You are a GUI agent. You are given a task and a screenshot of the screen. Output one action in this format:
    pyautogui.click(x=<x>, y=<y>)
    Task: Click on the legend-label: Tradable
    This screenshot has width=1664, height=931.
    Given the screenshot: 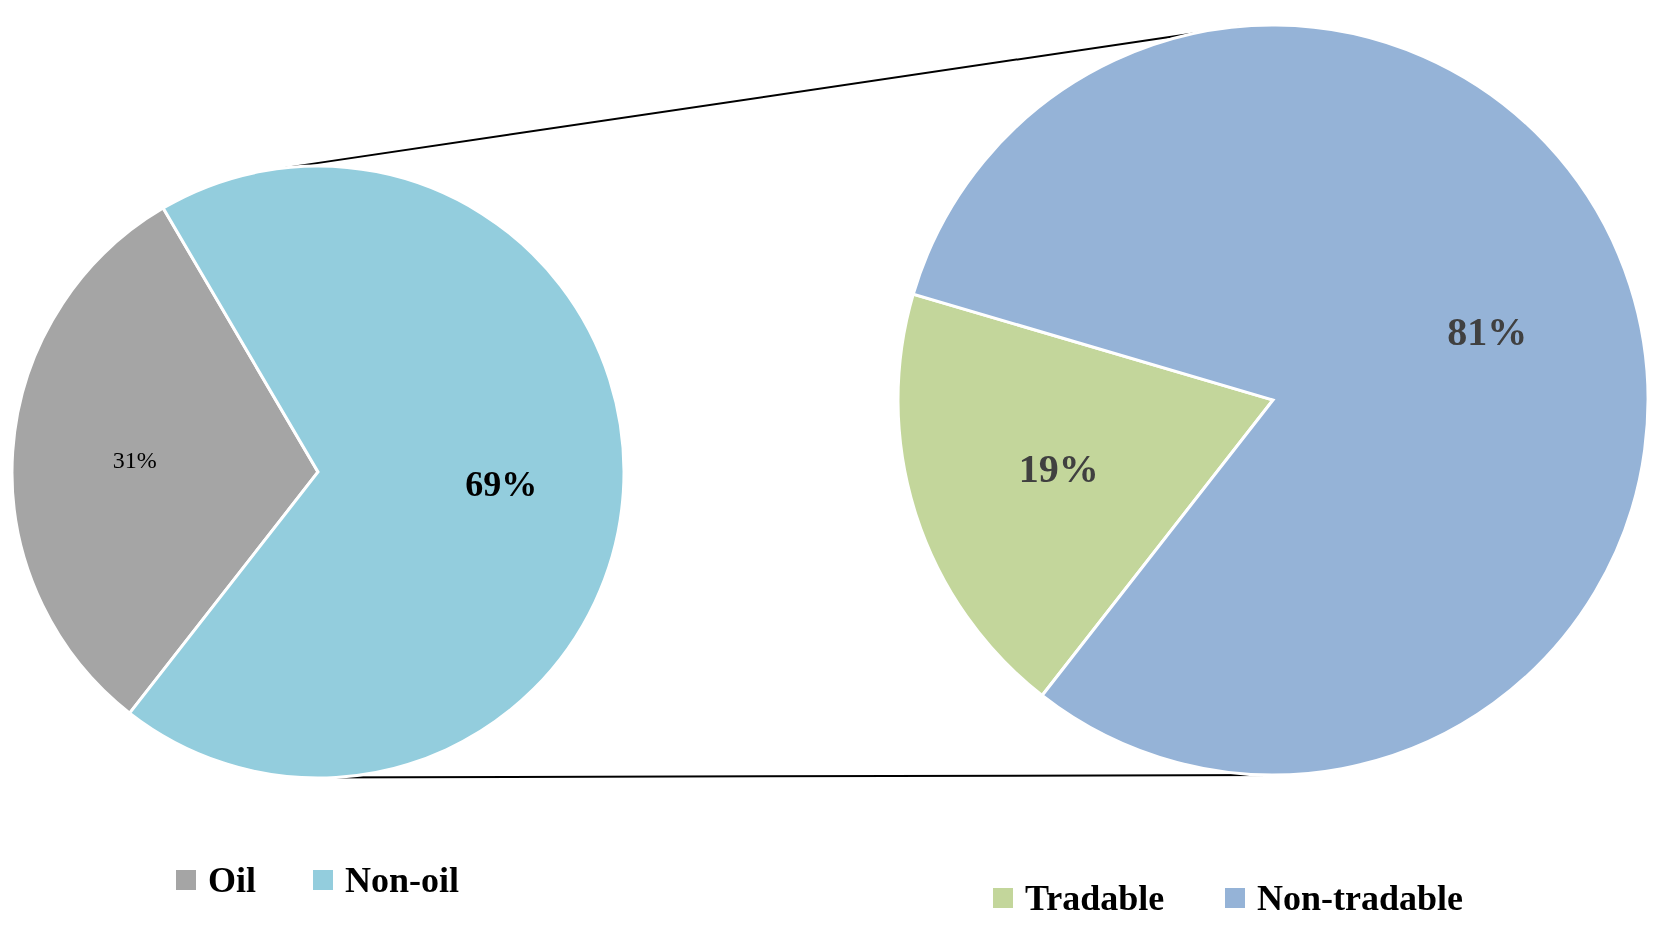 What is the action you would take?
    pyautogui.click(x=1095, y=898)
    